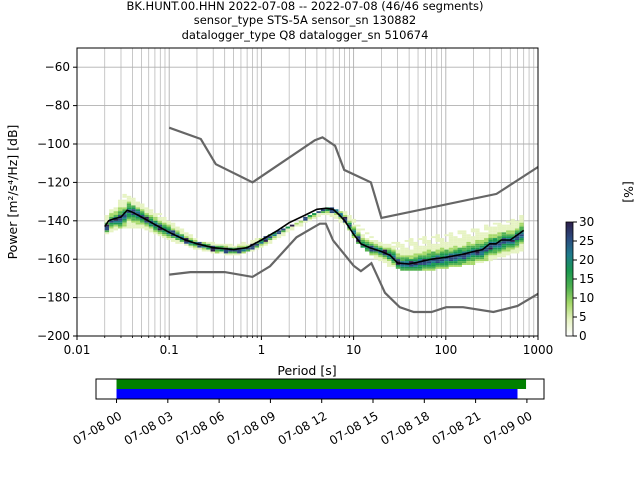 The width and height of the screenshot is (640, 480). I want to click on x-axis-label: Period [s], so click(306, 370).